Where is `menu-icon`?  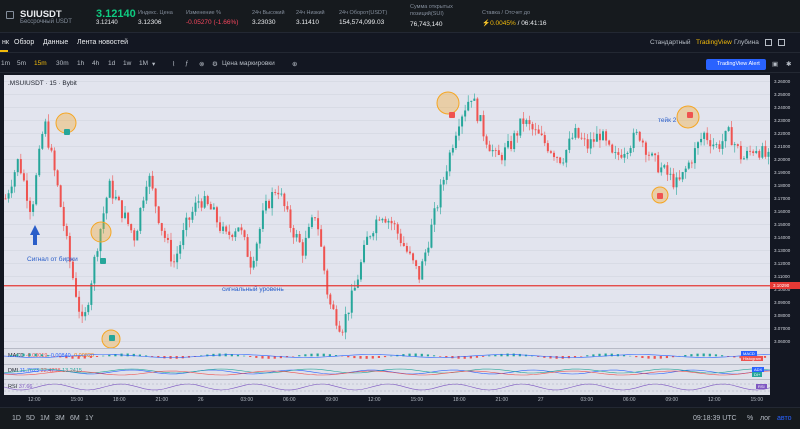 menu-icon is located at coordinates (10, 15).